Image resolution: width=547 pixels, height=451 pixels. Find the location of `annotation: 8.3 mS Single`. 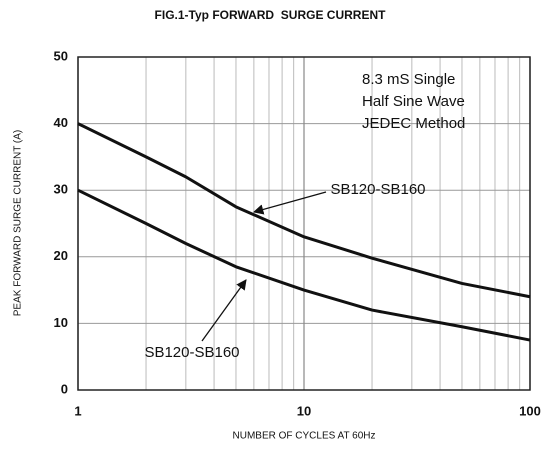

annotation: 8.3 mS Single is located at coordinates (408, 79).